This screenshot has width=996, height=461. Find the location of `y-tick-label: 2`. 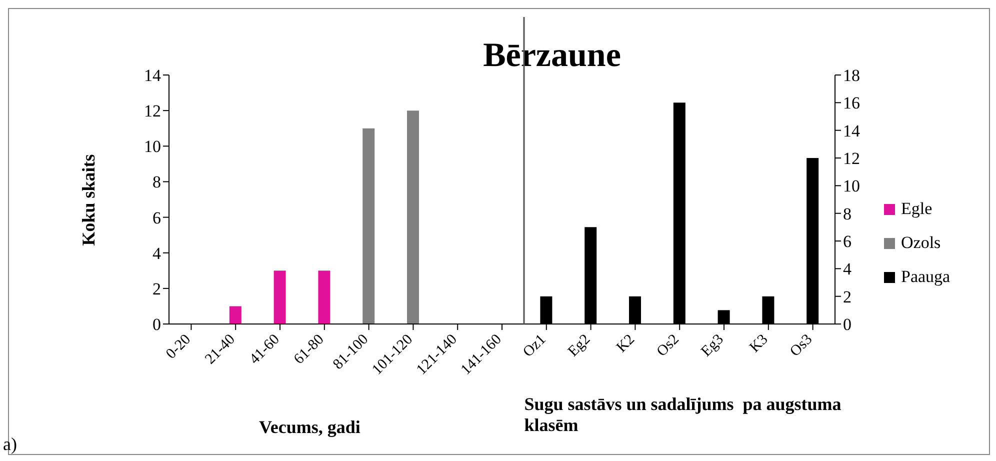

y-tick-label: 2 is located at coordinates (156, 288).